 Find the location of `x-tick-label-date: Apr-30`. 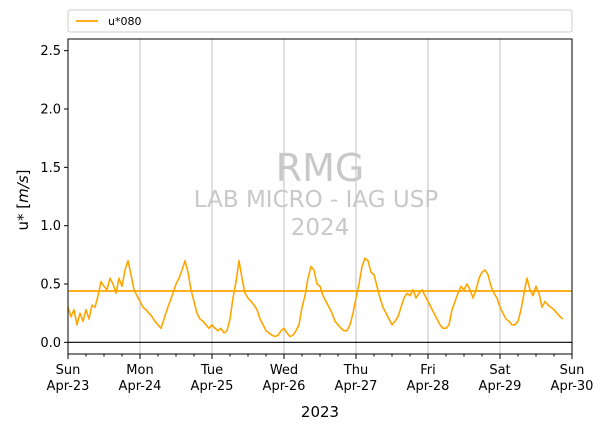

x-tick-label-date: Apr-30 is located at coordinates (572, 386).